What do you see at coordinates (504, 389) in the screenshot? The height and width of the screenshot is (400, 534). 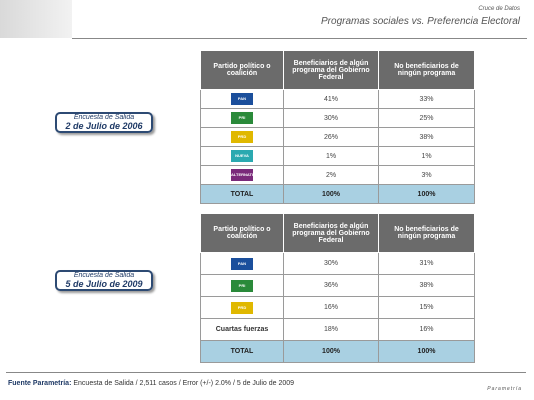 I see `brand: Parametría` at bounding box center [504, 389].